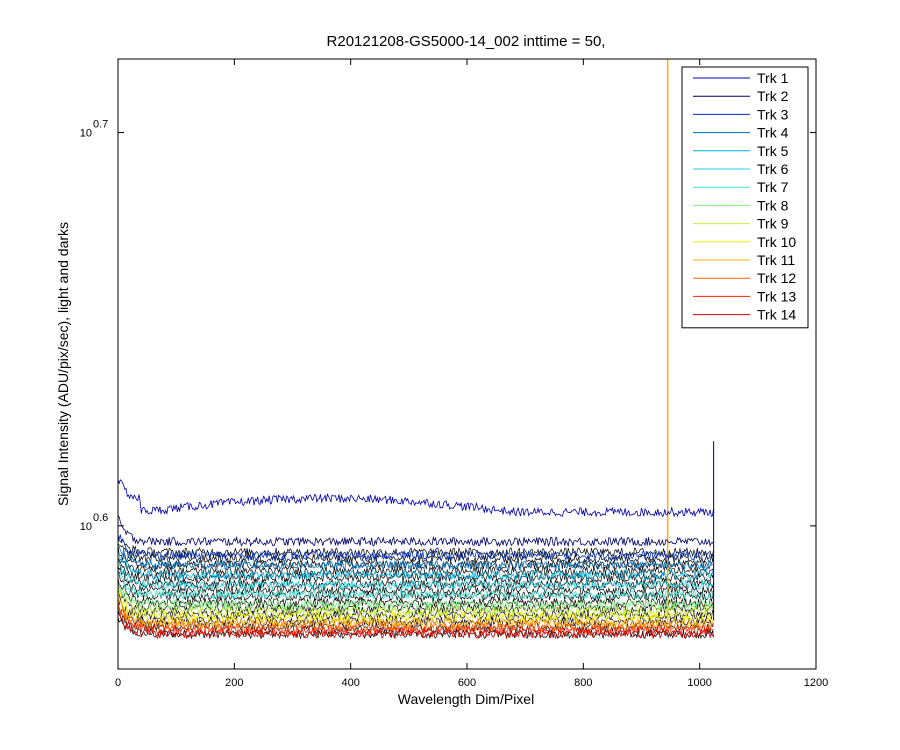  What do you see at coordinates (699, 683) in the screenshot?
I see `x-tick-label: 1000` at bounding box center [699, 683].